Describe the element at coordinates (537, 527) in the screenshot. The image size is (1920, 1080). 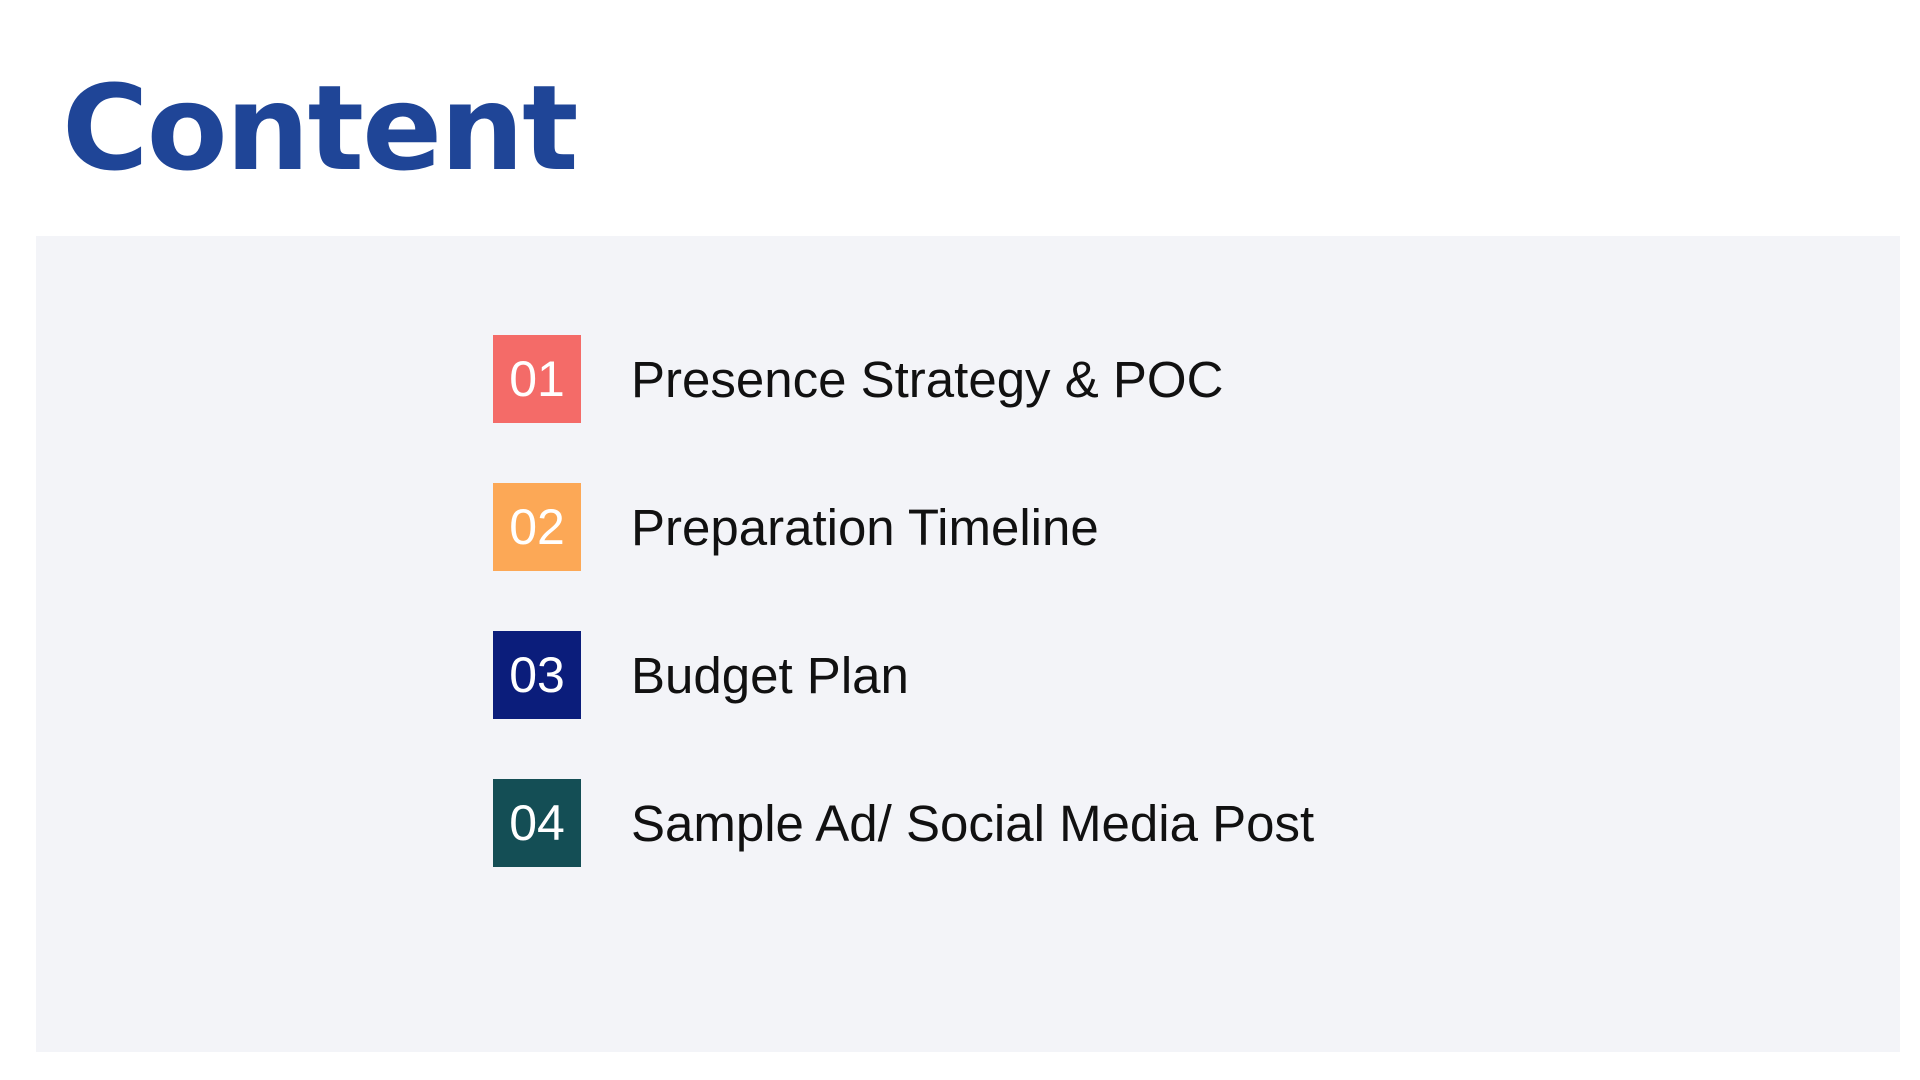
I see `item-number-badge: 02` at that location.